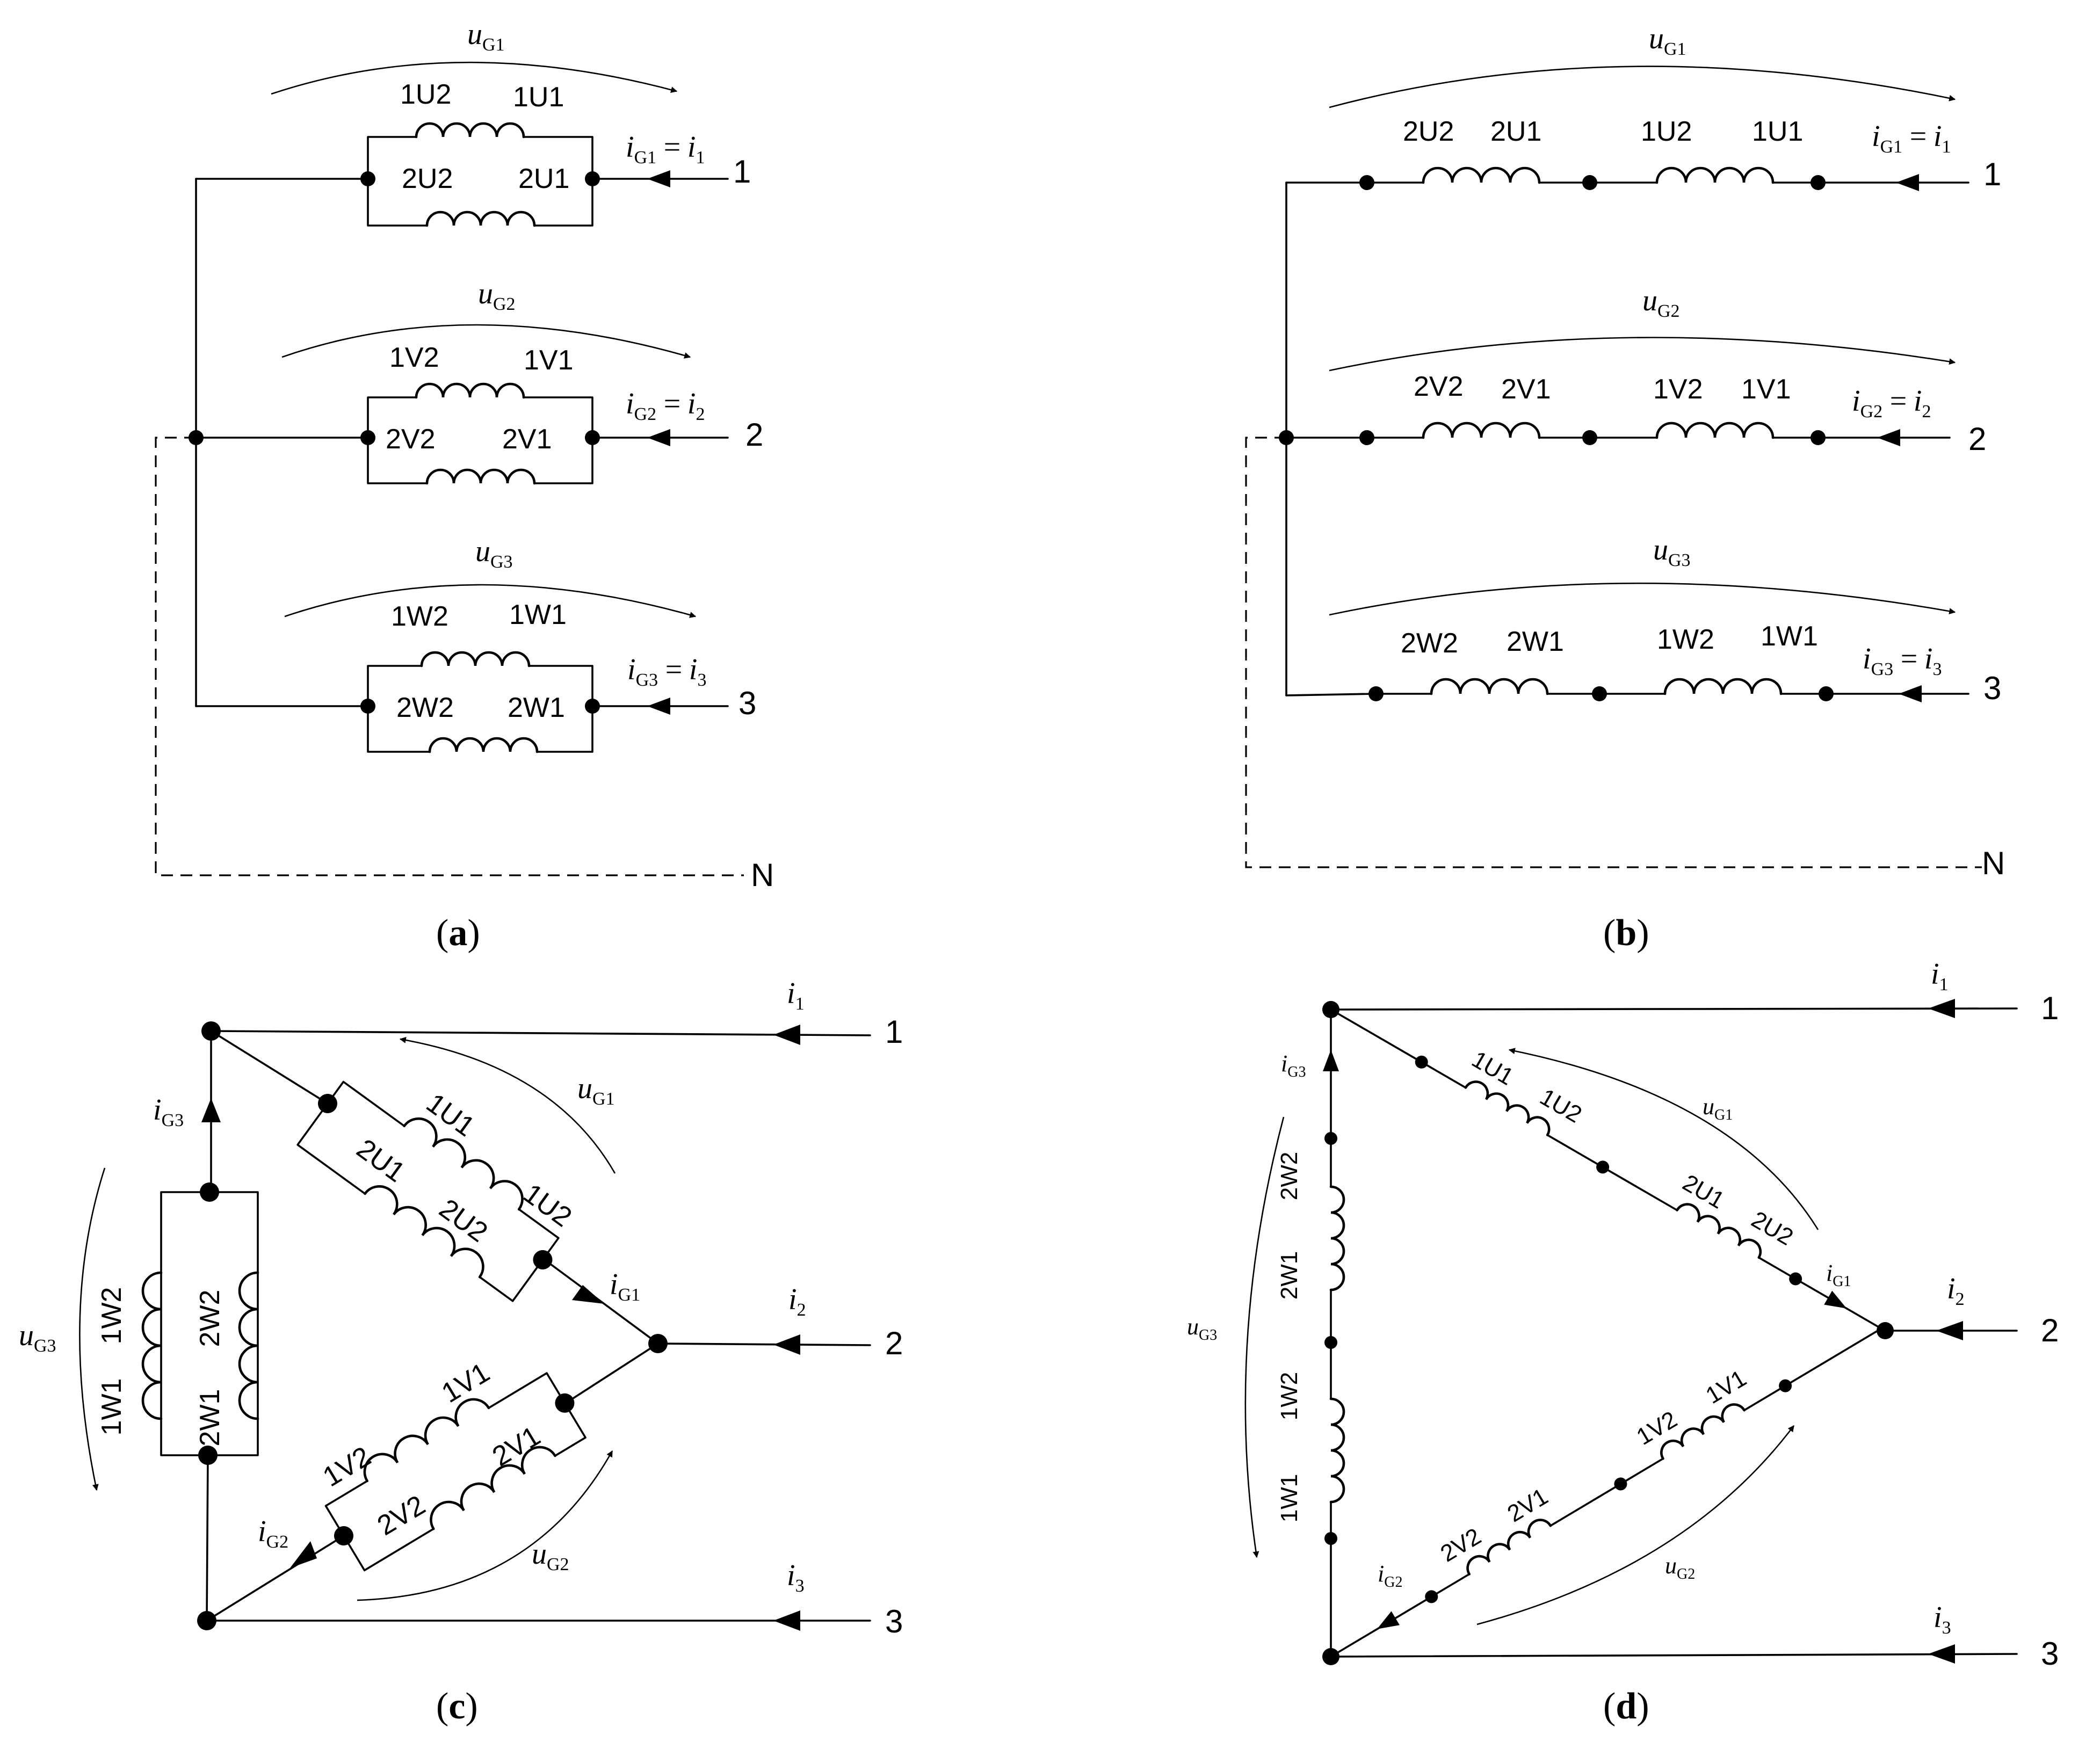 The height and width of the screenshot is (1742, 2100). I want to click on panel-d-coil-2V2-label: 2V2, so click(1461, 1545).